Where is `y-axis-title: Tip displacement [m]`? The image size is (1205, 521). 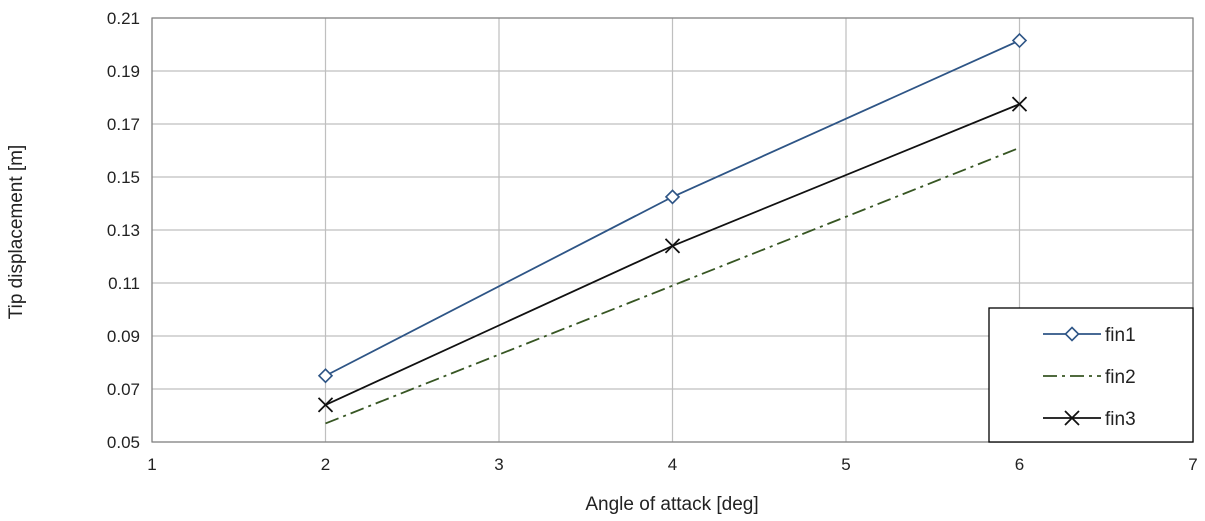 y-axis-title: Tip displacement [m] is located at coordinates (16, 232).